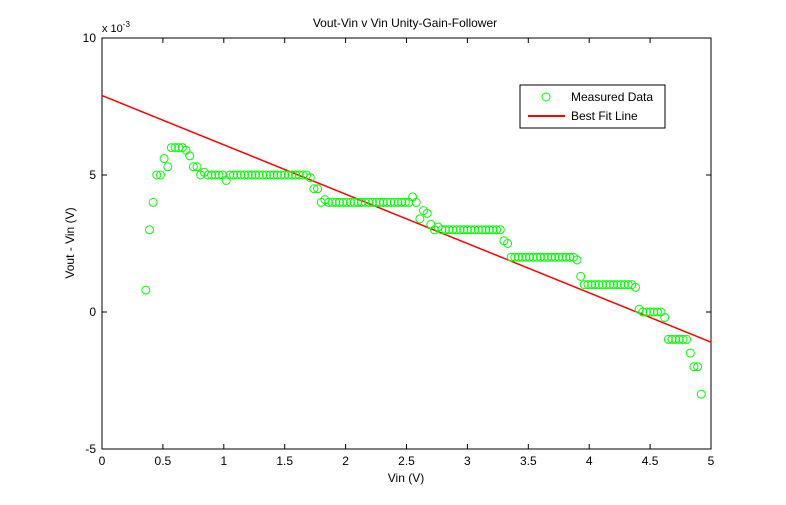 Image resolution: width=786 pixels, height=505 pixels. I want to click on legend: Measured Data Best Fit Line, so click(592, 106).